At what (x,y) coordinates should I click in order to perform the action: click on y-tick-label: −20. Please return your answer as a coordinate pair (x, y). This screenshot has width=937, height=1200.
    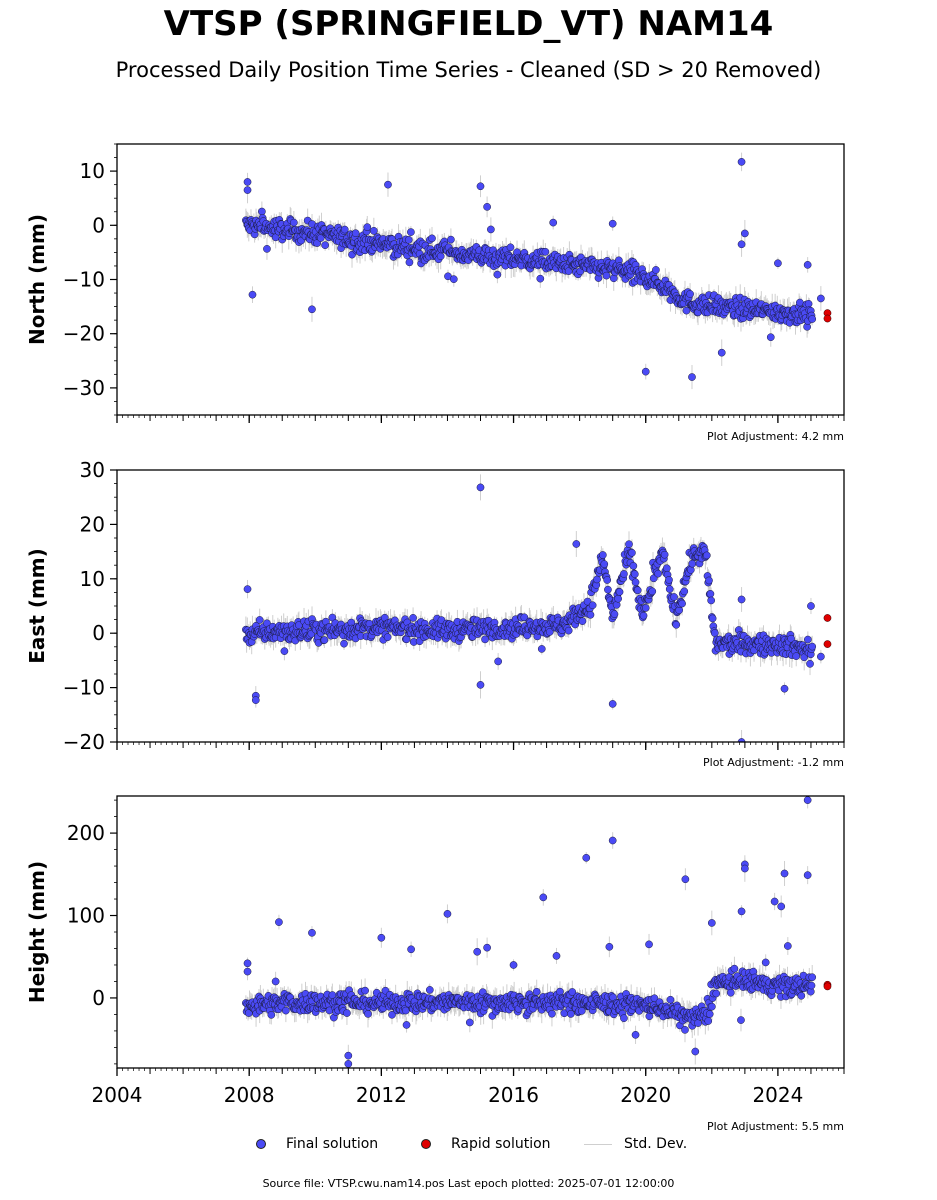
    Looking at the image, I should click on (84, 742).